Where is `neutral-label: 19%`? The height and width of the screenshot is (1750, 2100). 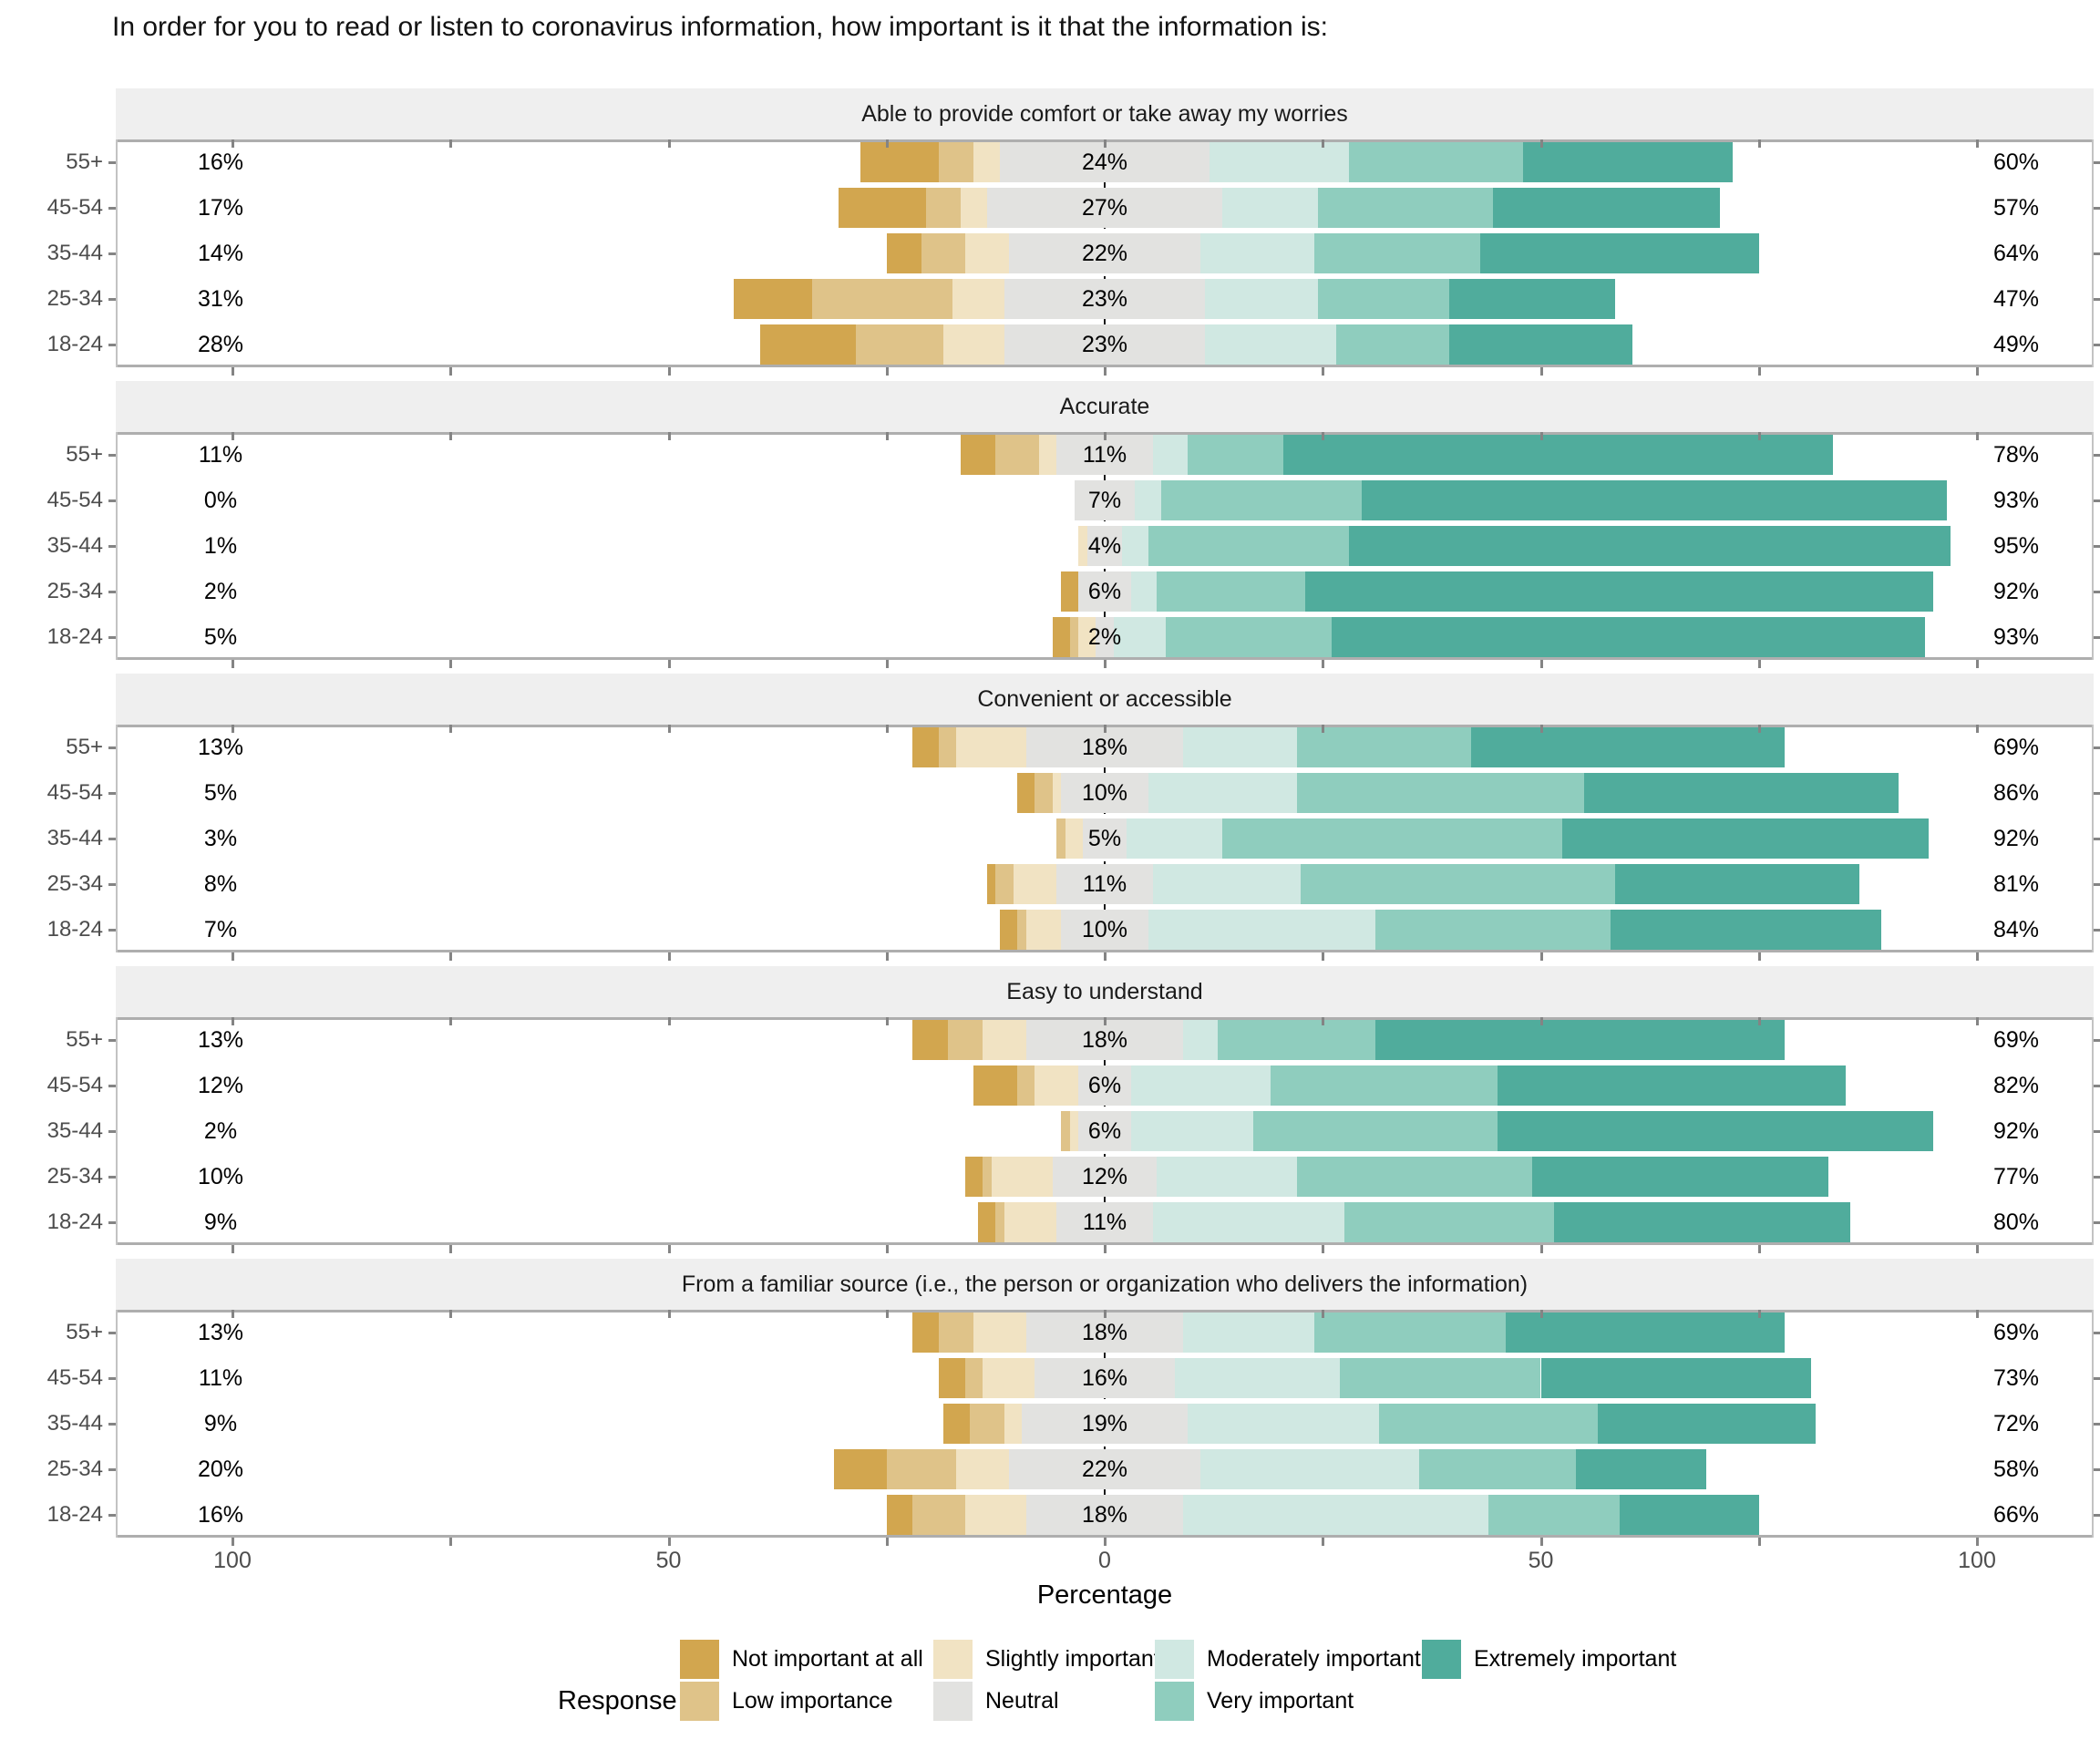
neutral-label: 19% is located at coordinates (1104, 1424).